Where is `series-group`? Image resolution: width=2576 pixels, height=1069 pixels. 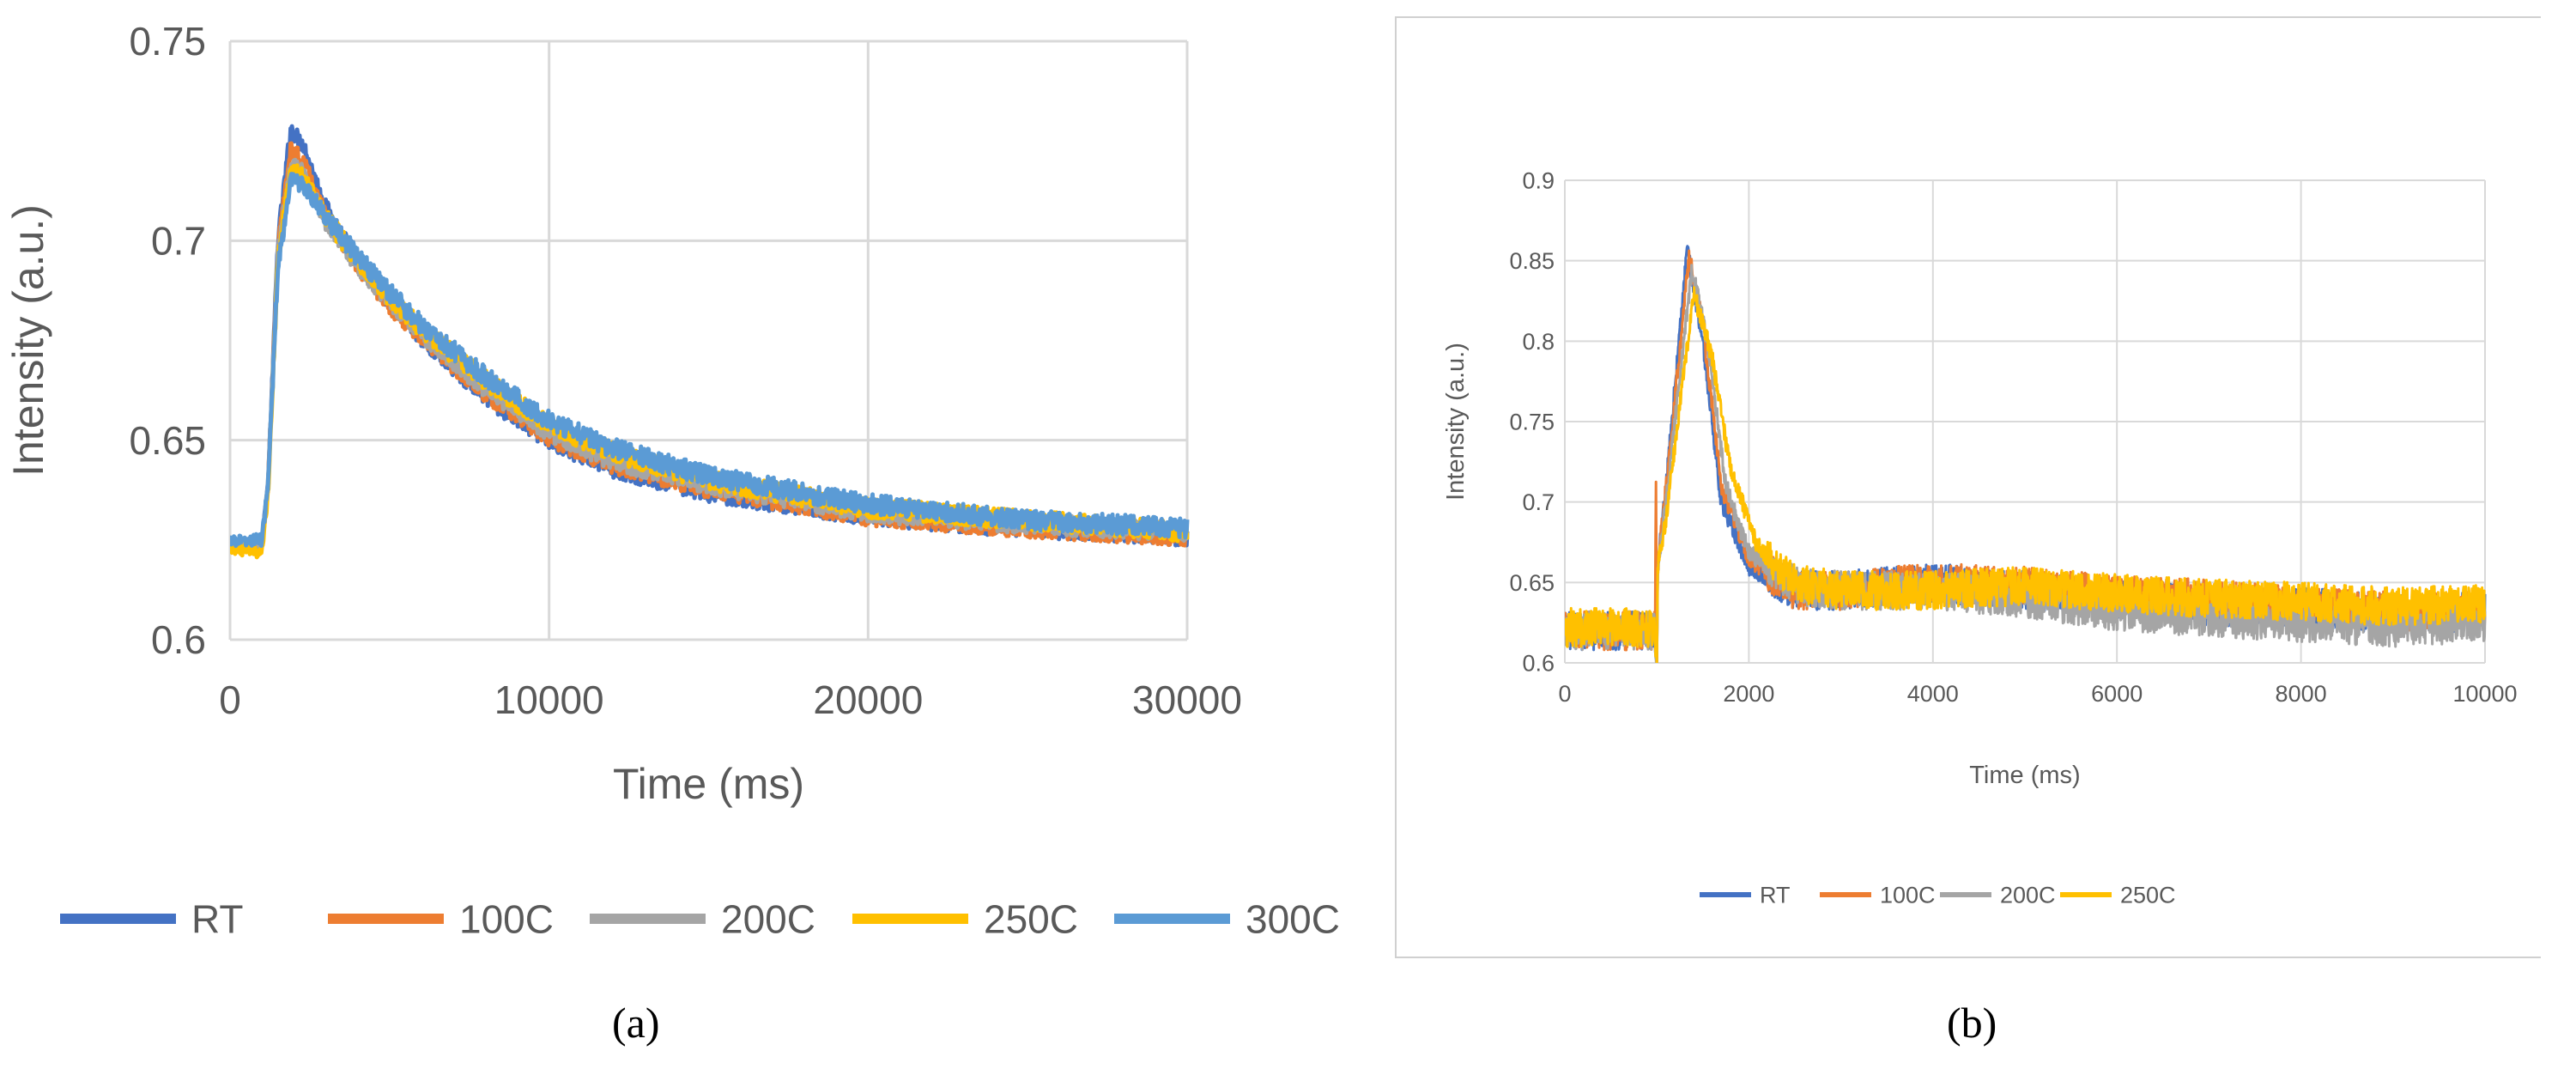 series-group is located at coordinates (2026, 454).